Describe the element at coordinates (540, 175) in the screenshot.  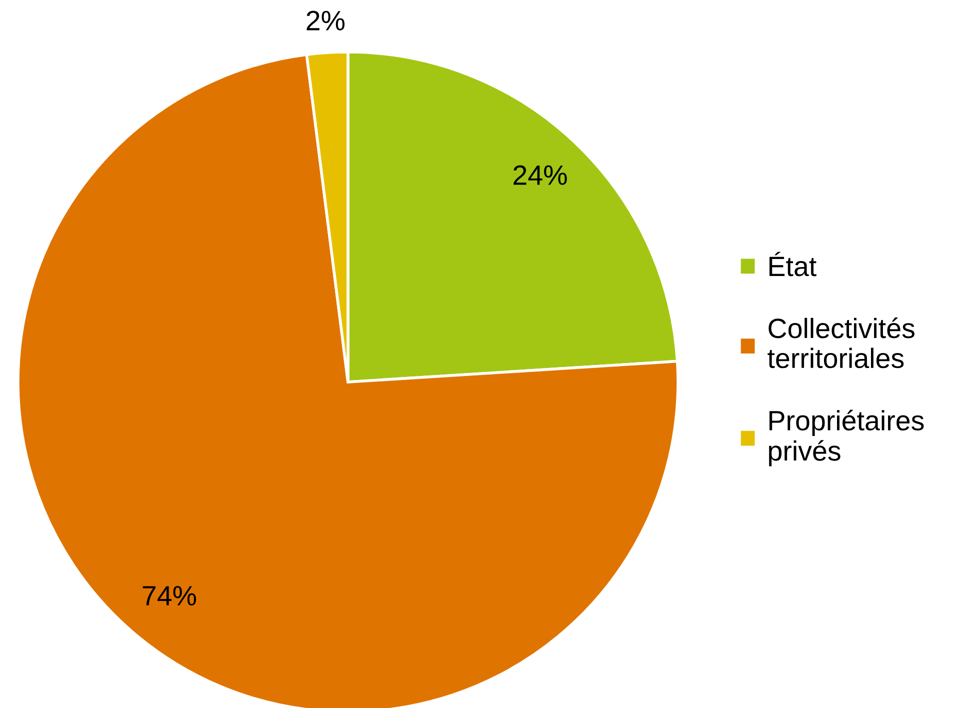
I see `data-label: 24%` at that location.